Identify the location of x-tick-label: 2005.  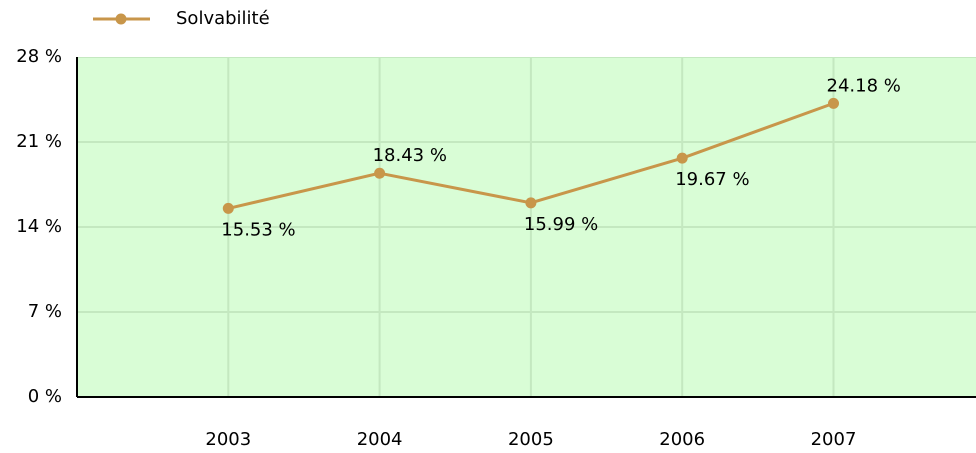
(531, 439).